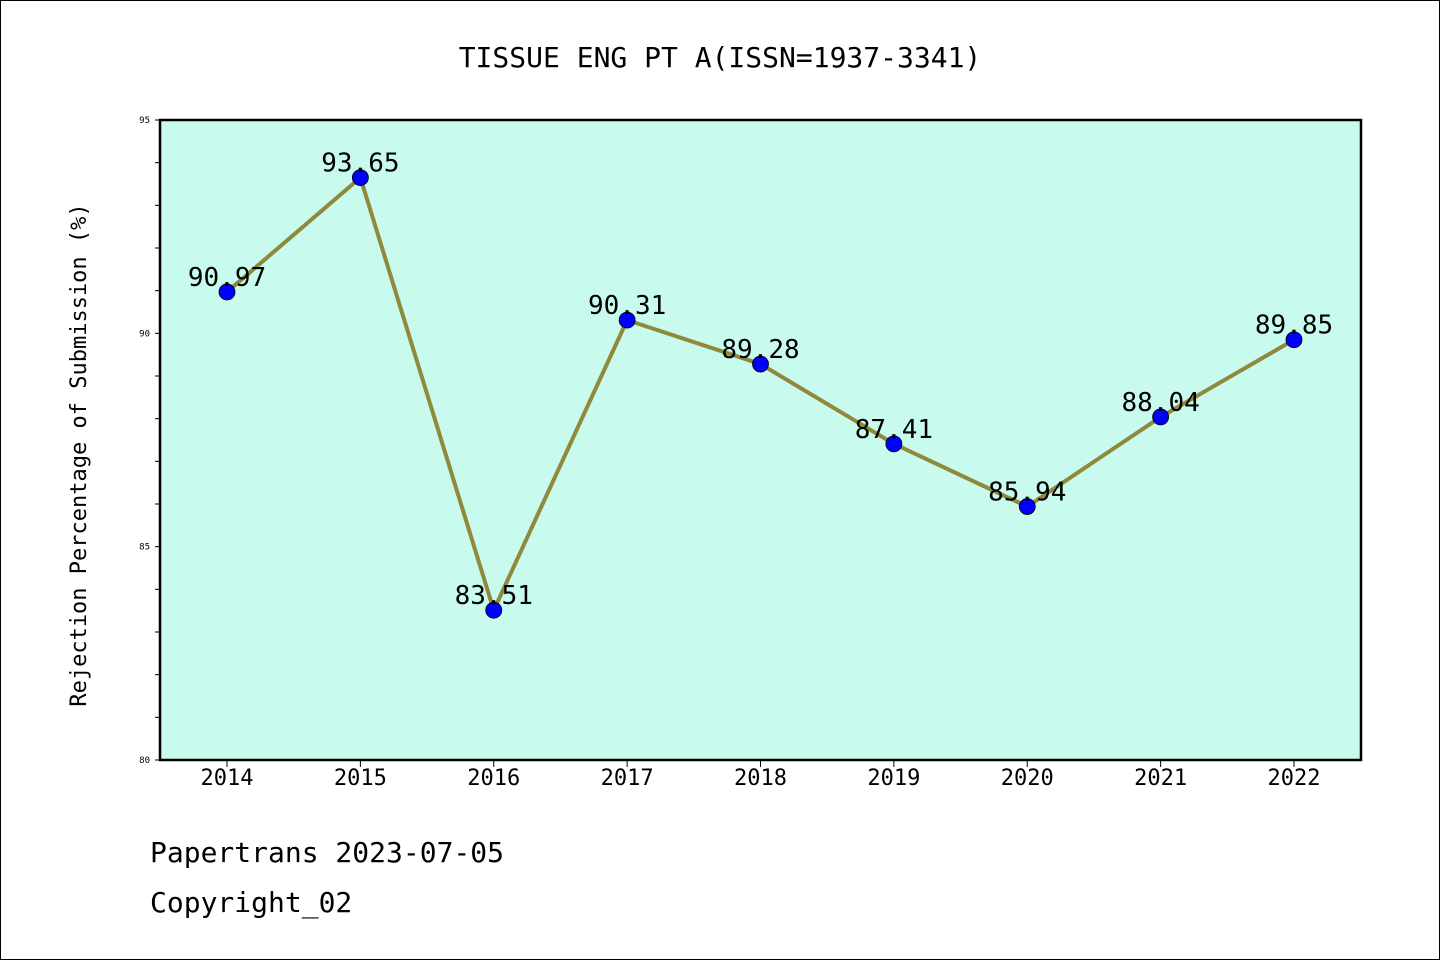 This screenshot has width=1440, height=960. Describe the element at coordinates (144, 548) in the screenshot. I see `y-tick-label: 85` at that location.